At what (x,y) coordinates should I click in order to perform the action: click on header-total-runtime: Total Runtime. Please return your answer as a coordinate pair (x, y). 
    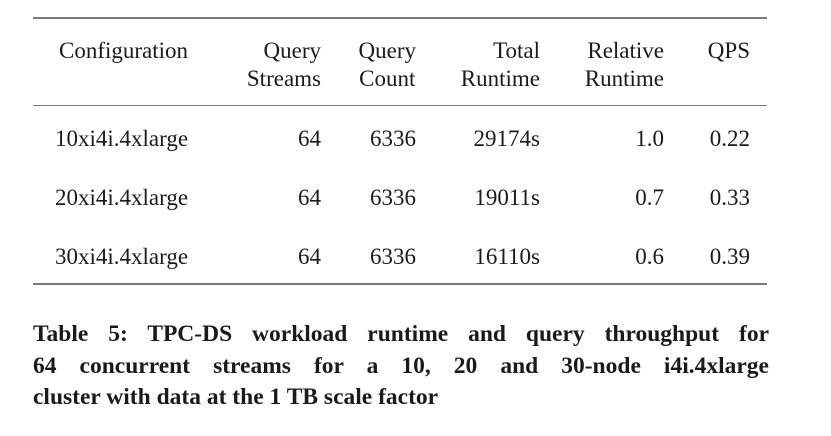
    Looking at the image, I should click on (500, 64).